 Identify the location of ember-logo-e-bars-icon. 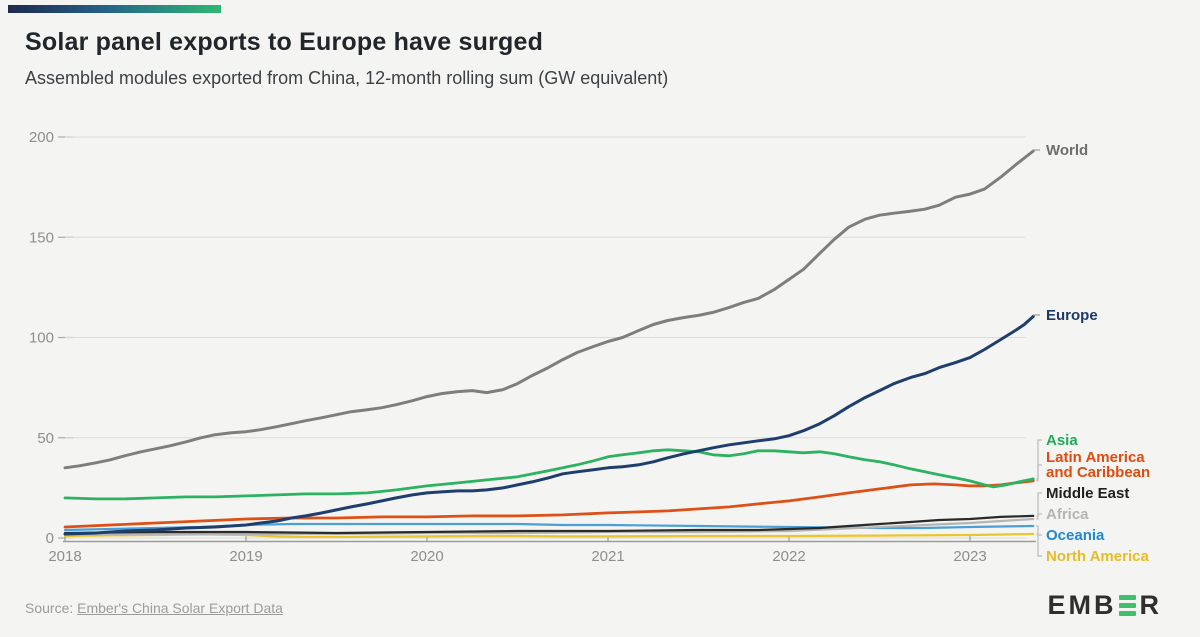
(1127, 605).